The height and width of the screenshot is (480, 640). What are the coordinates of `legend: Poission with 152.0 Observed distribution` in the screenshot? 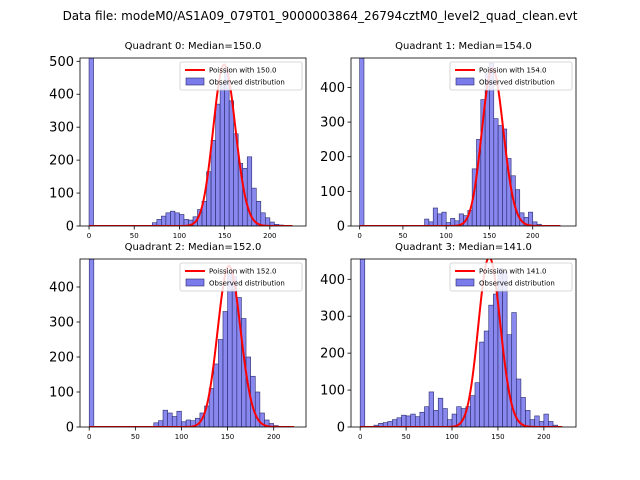 It's located at (241, 277).